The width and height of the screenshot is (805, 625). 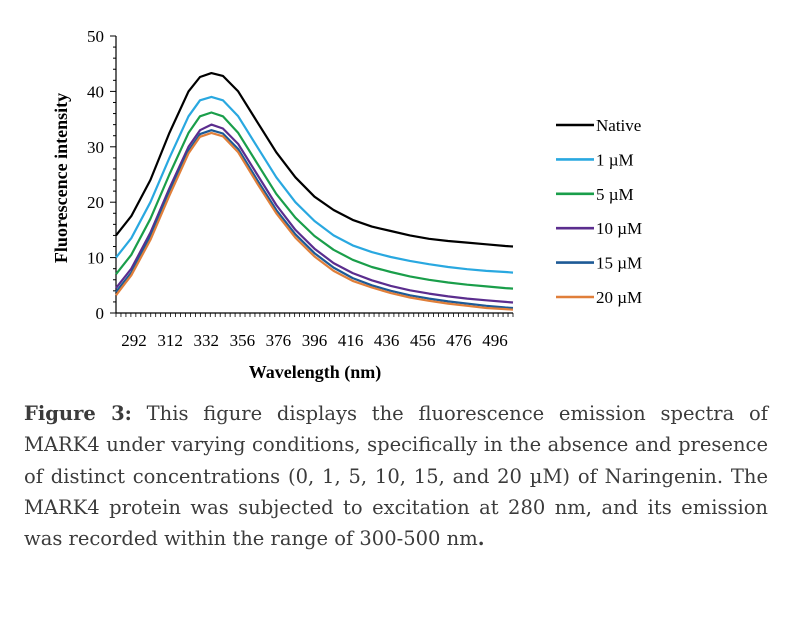 What do you see at coordinates (95, 258) in the screenshot?
I see `y-tick-label: 10` at bounding box center [95, 258].